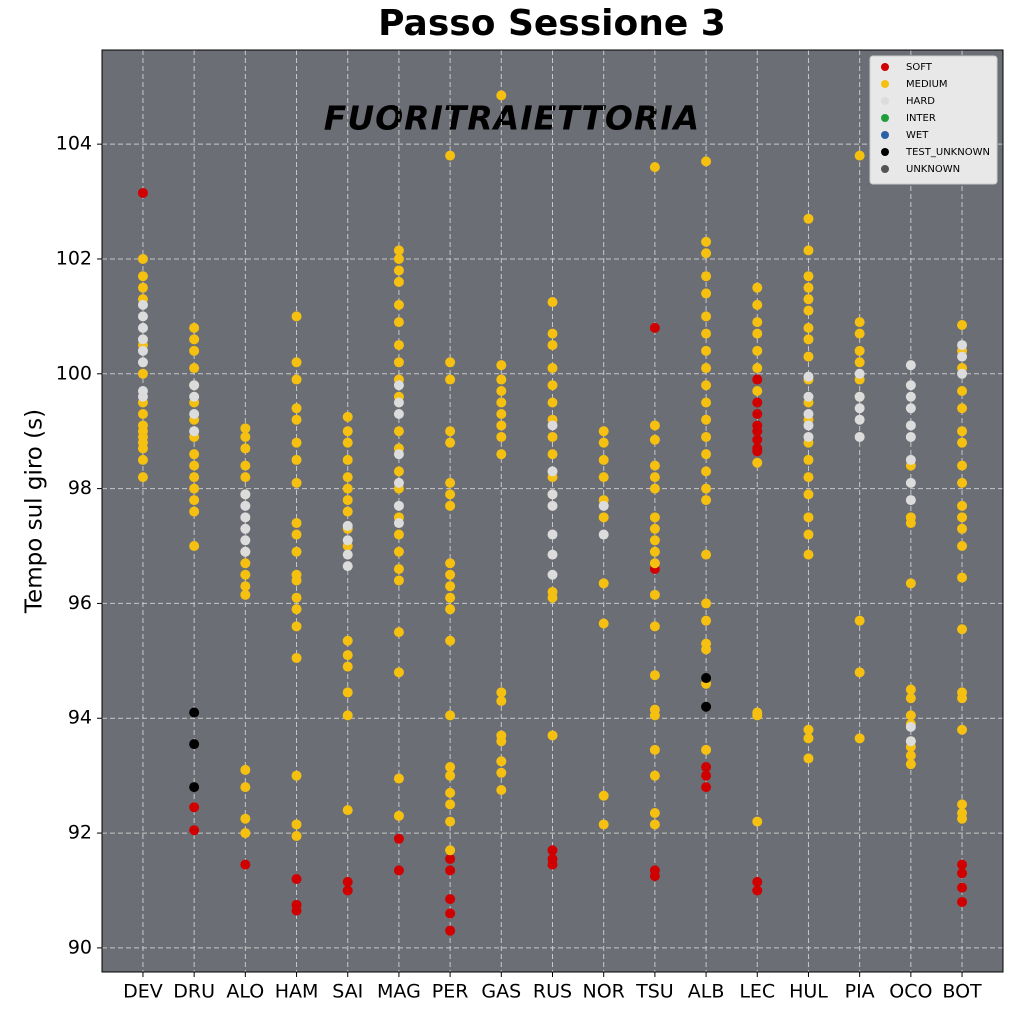 This screenshot has width=1024, height=1024. I want to click on x-tick-label: PIA, so click(860, 992).